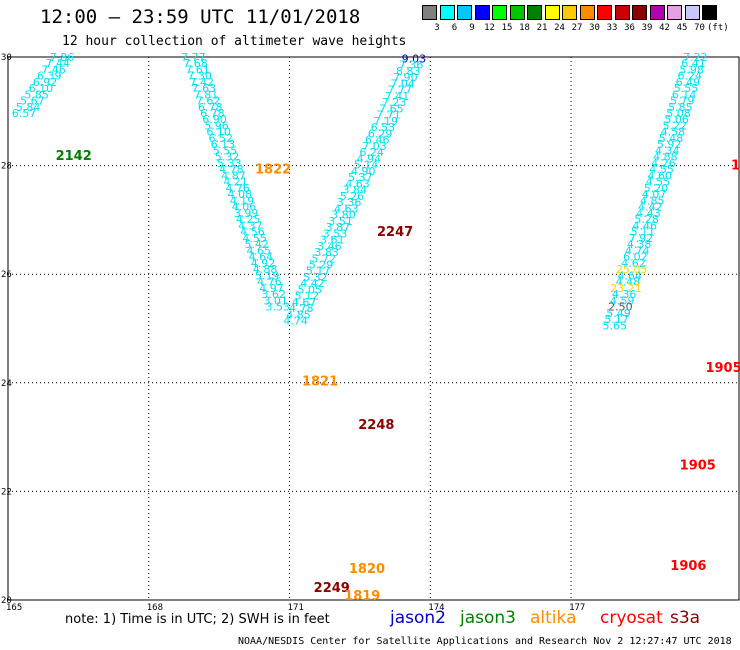  Describe the element at coordinates (265, 269) in the screenshot. I see `wave-height-value: 4.88` at that location.